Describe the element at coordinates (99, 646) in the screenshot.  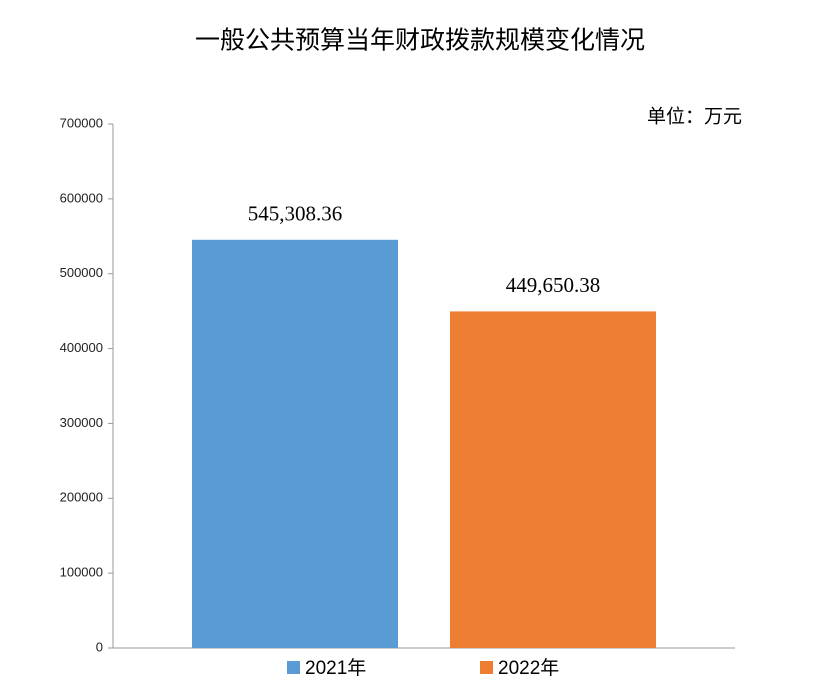
I see `y-tick-label: 0` at that location.